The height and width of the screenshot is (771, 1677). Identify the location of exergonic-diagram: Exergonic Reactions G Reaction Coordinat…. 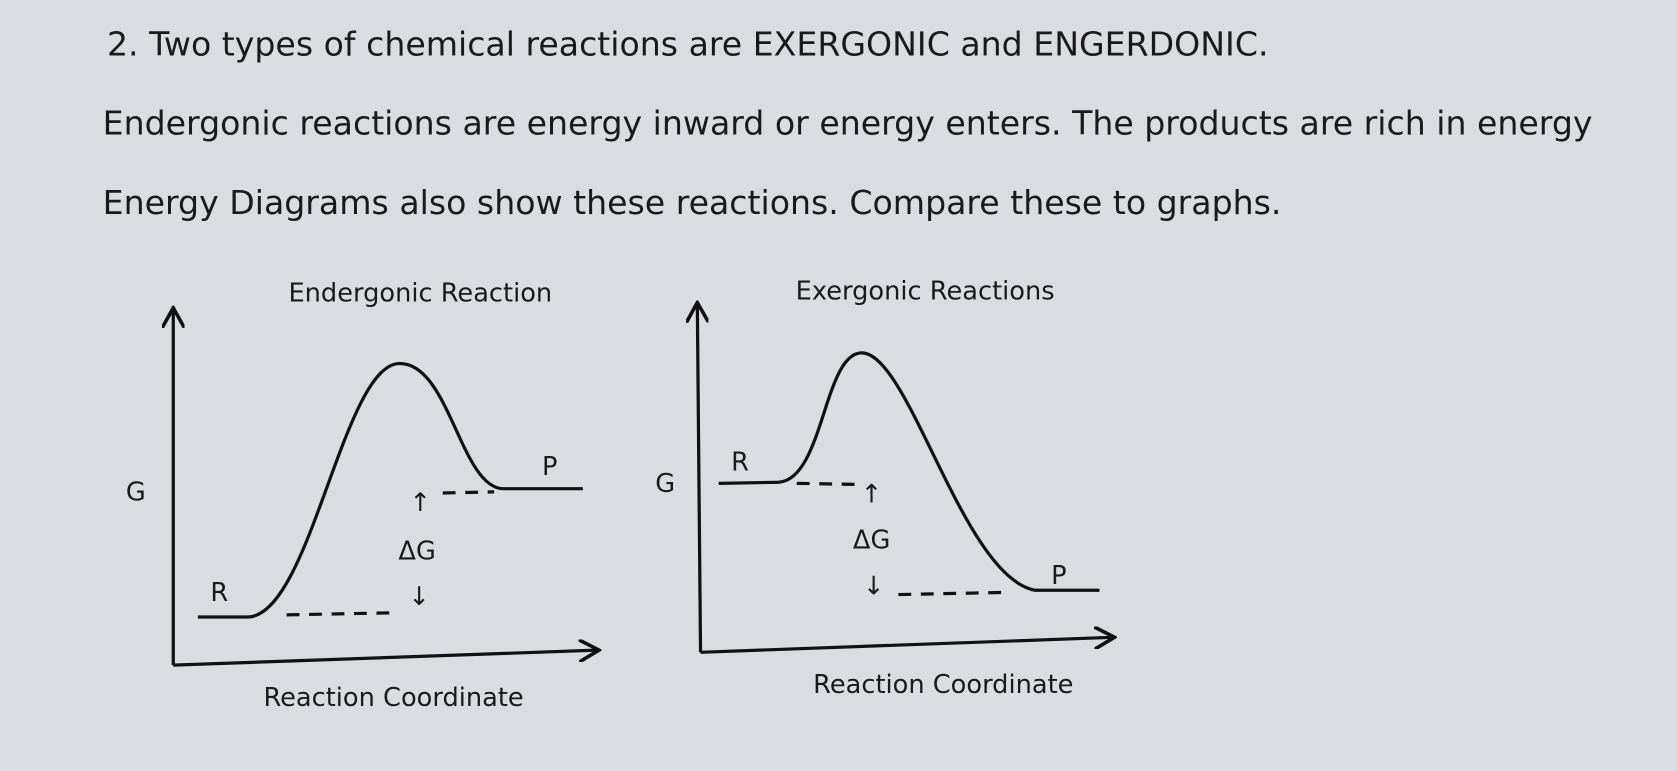
(883, 488).